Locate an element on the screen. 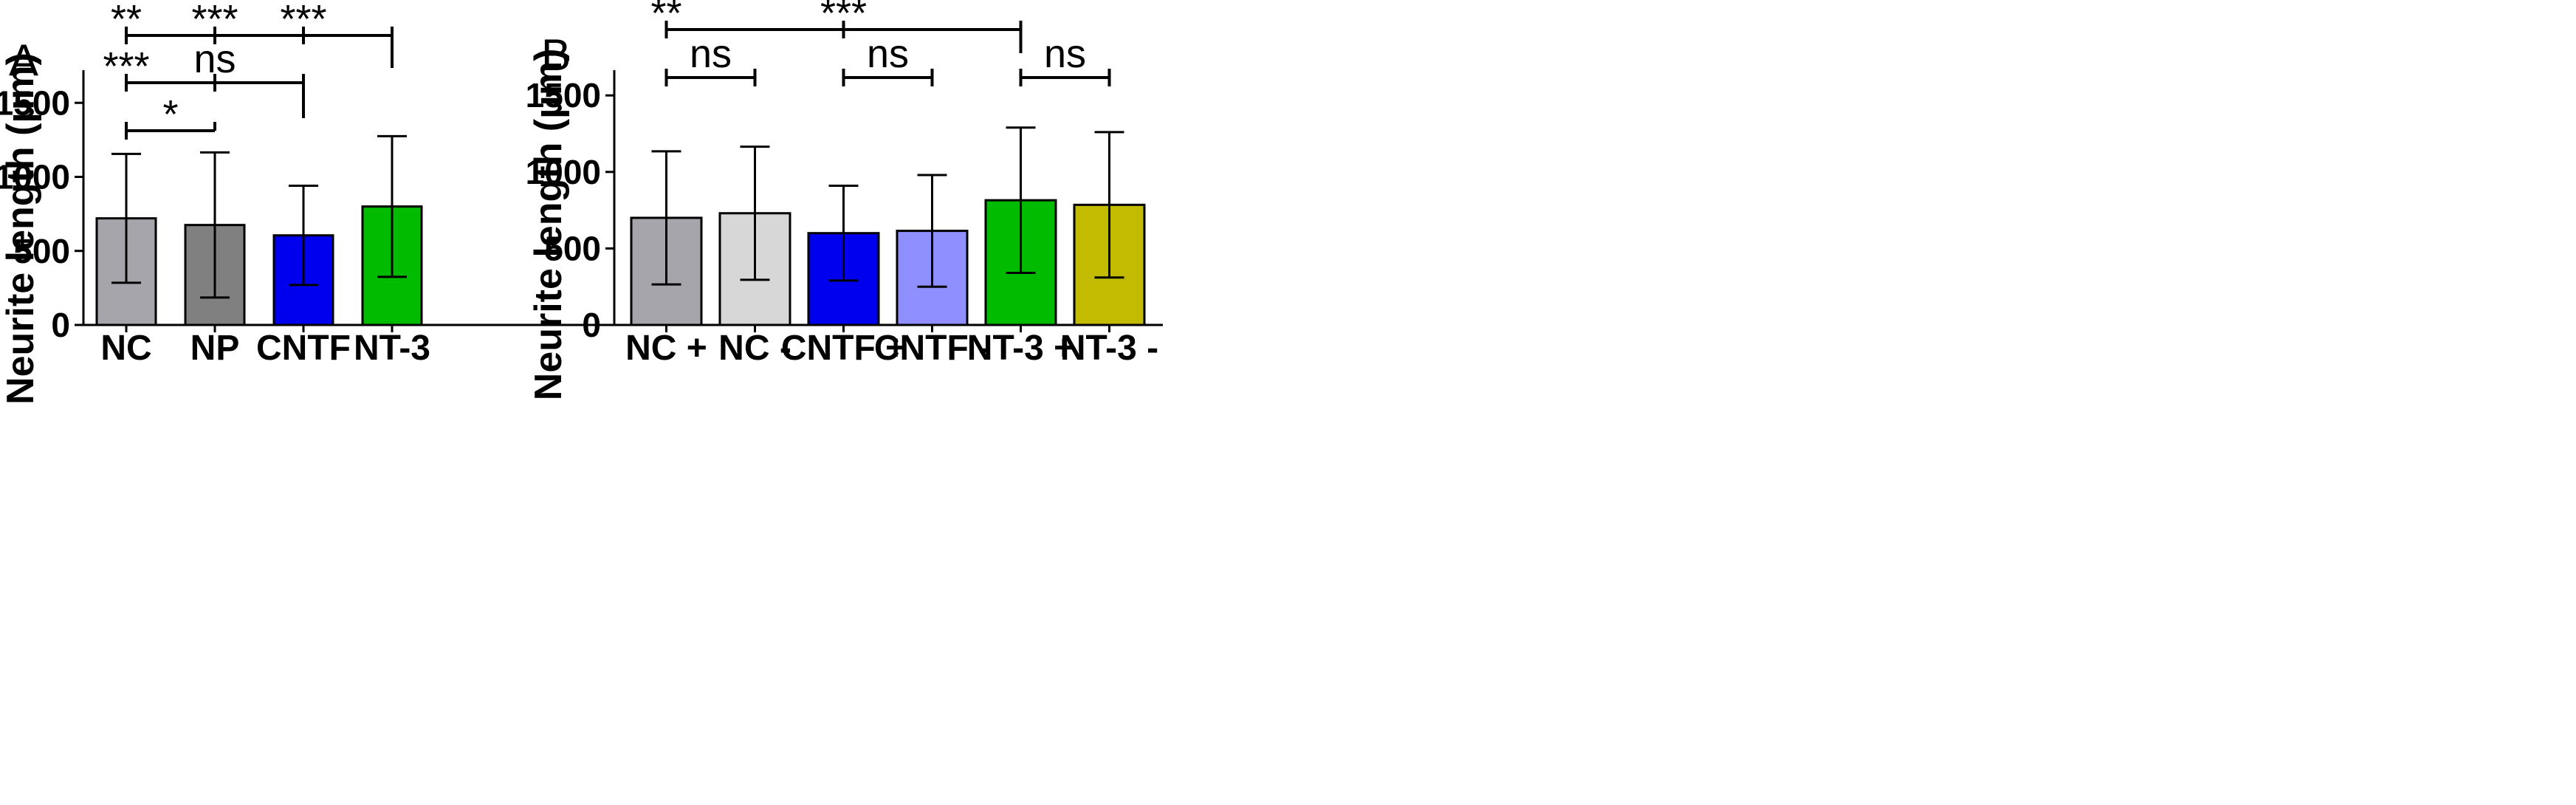 Image resolution: width=2576 pixels, height=805 pixels. panel-a-sig-label: ** is located at coordinates (126, 20).